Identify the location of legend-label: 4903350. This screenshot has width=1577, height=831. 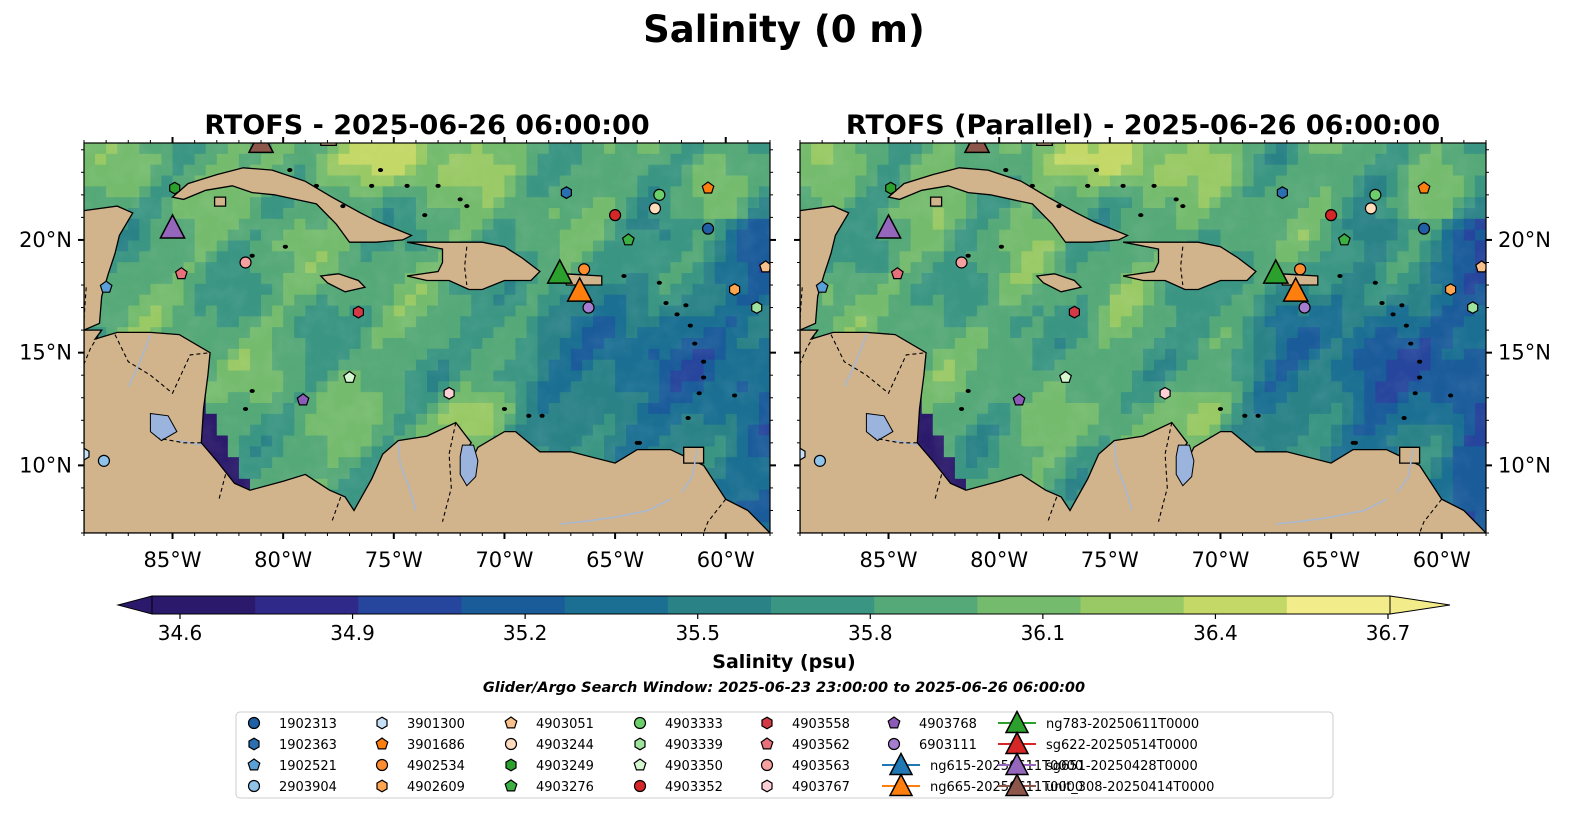
(694, 766).